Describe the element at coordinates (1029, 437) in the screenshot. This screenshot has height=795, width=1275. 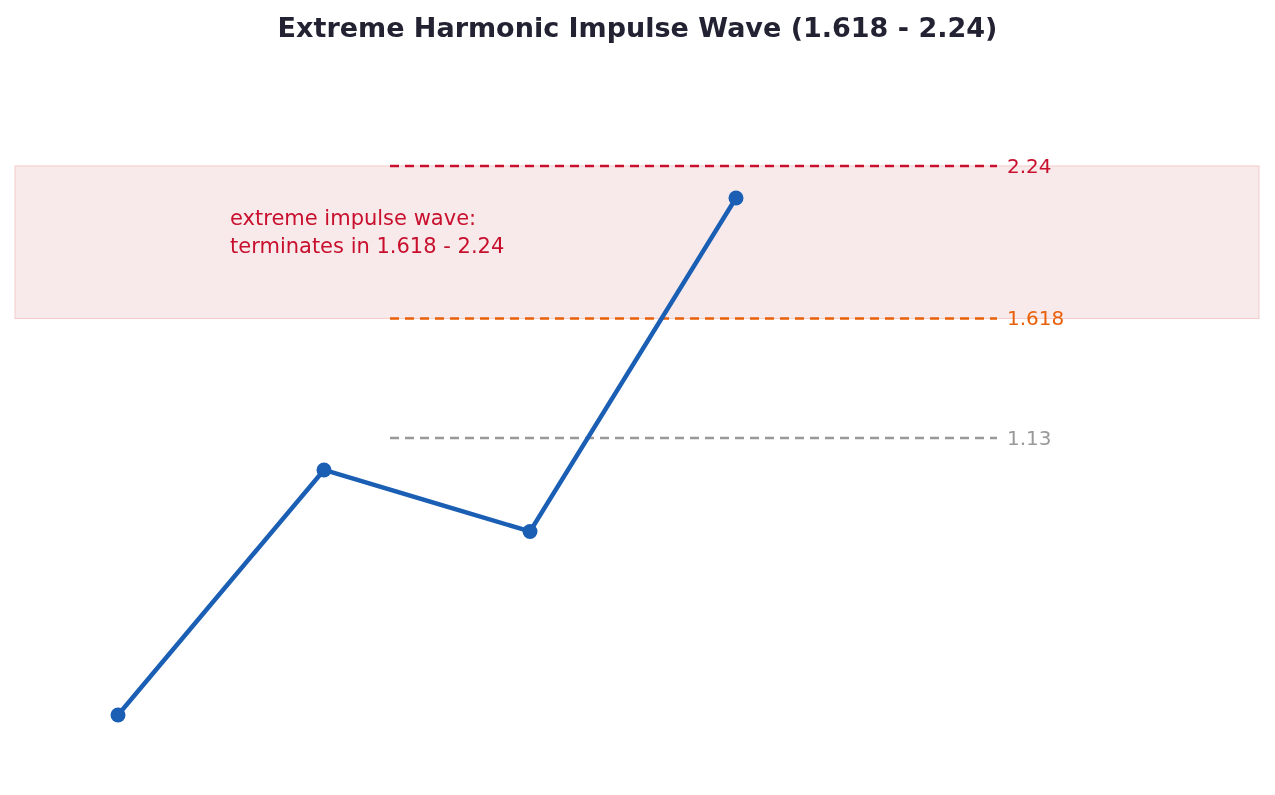
I see `text: 1.13` at that location.